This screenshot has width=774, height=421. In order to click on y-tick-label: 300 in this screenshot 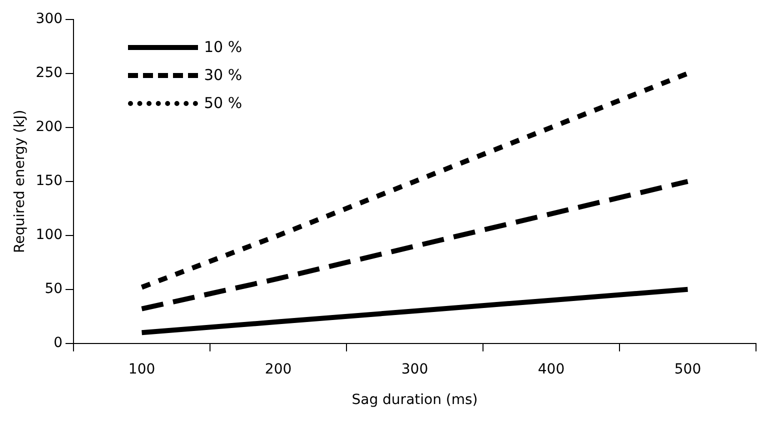, I will do `click(49, 19)`.